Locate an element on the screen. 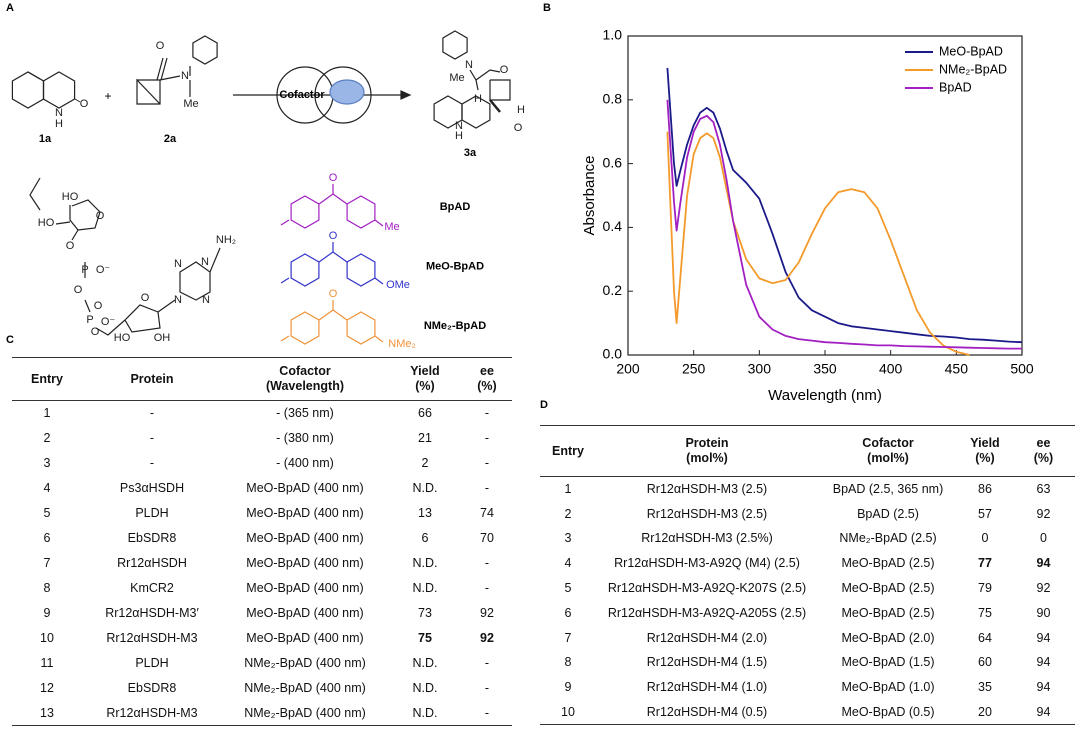 The image size is (1080, 732). table-row: 13 Rr12αHSDH-M3 NMe₂-BpAD (400 nm) N.D. - is located at coordinates (262, 713).